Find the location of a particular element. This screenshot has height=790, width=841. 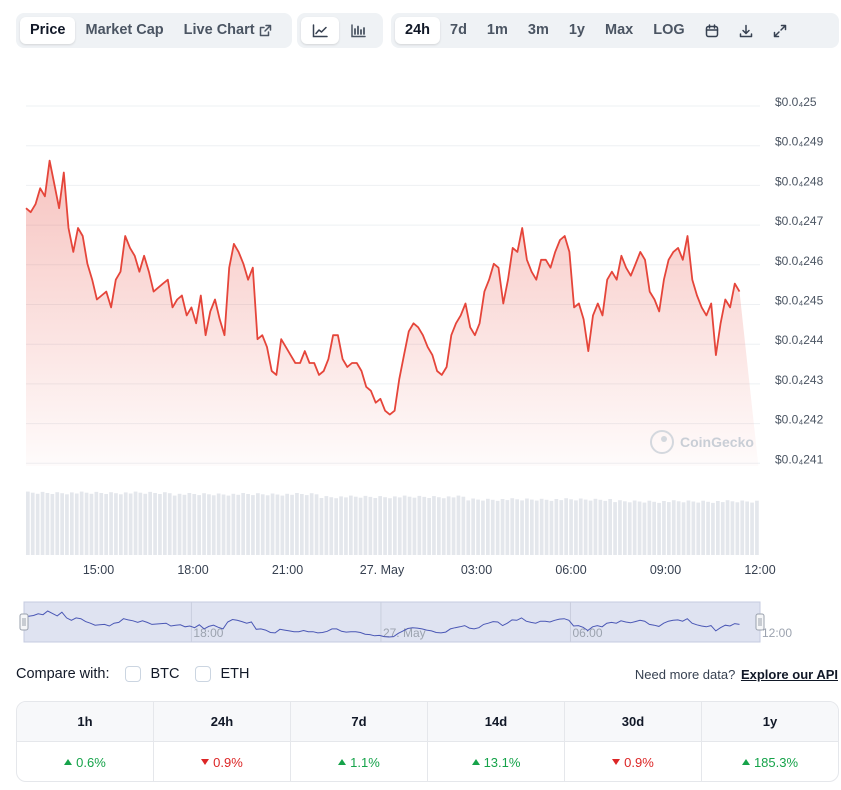

change-1y-value: 185.3% is located at coordinates (776, 762).